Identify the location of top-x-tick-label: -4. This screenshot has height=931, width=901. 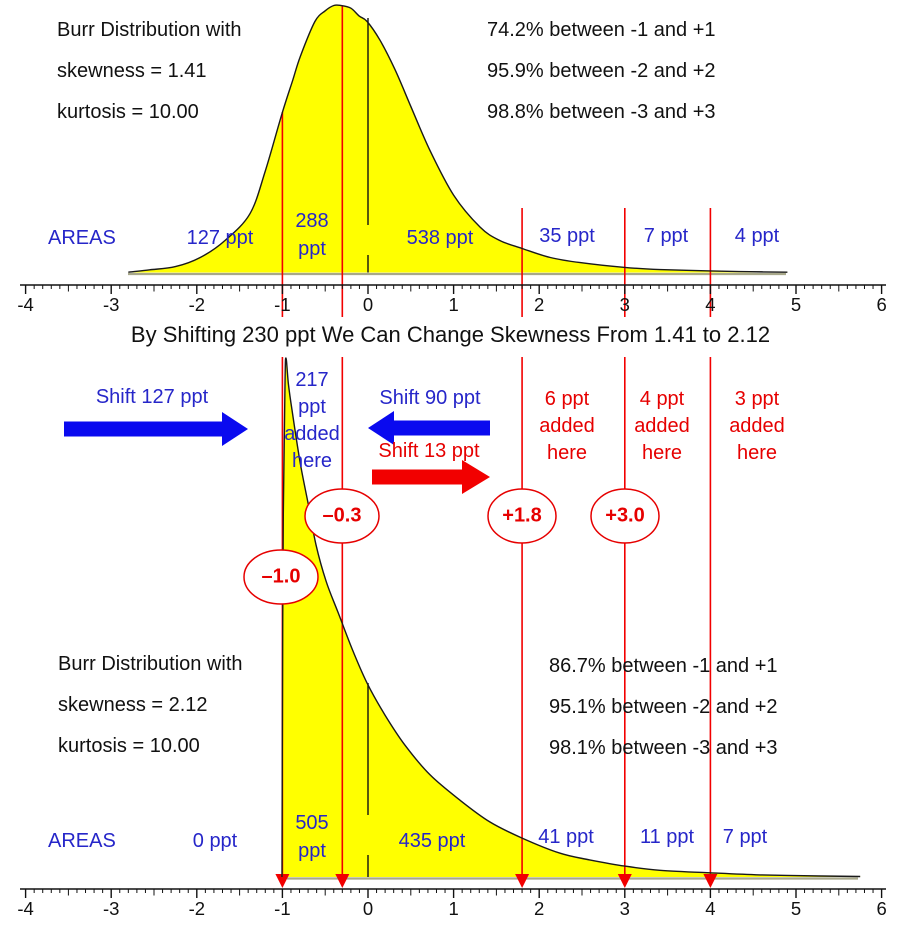
(25, 304).